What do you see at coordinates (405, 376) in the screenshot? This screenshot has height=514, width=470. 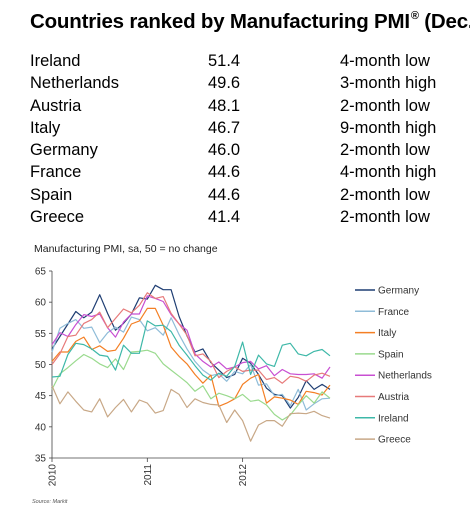 I see `legend-label-netherlands: Netherlands` at bounding box center [405, 376].